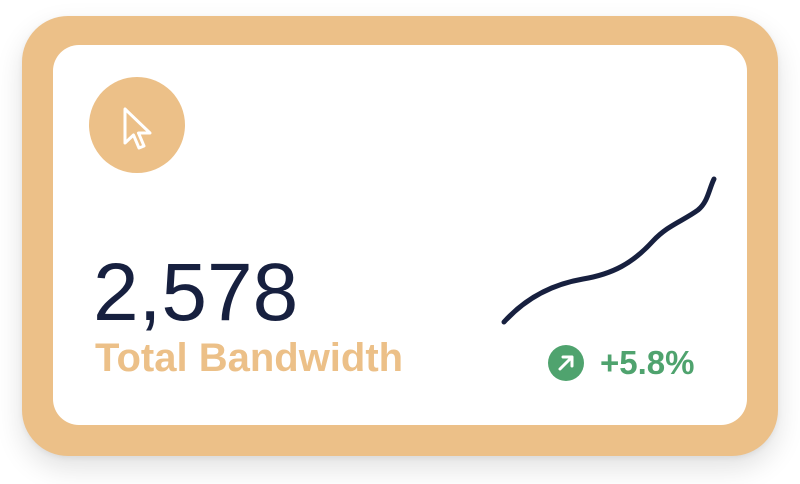 The width and height of the screenshot is (800, 484). I want to click on change-indicator: +5.8%, so click(621, 363).